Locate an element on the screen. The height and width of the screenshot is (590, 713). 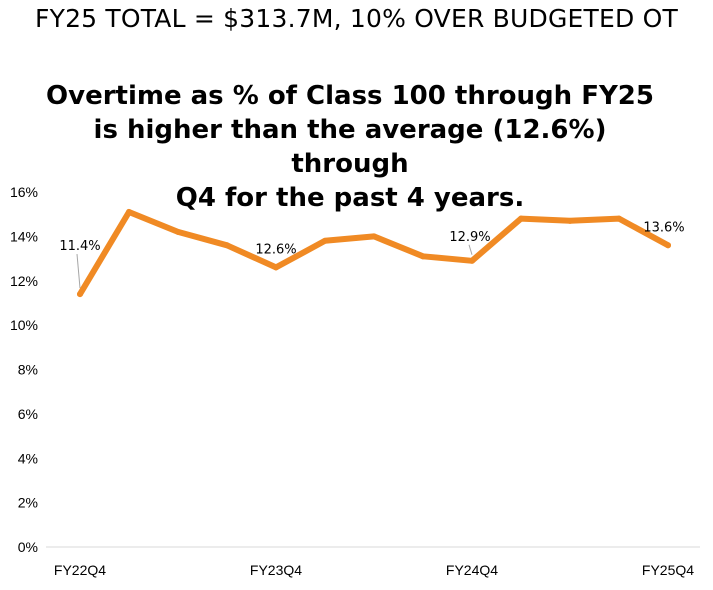
x-tick-label: FY22Q4 is located at coordinates (80, 570).